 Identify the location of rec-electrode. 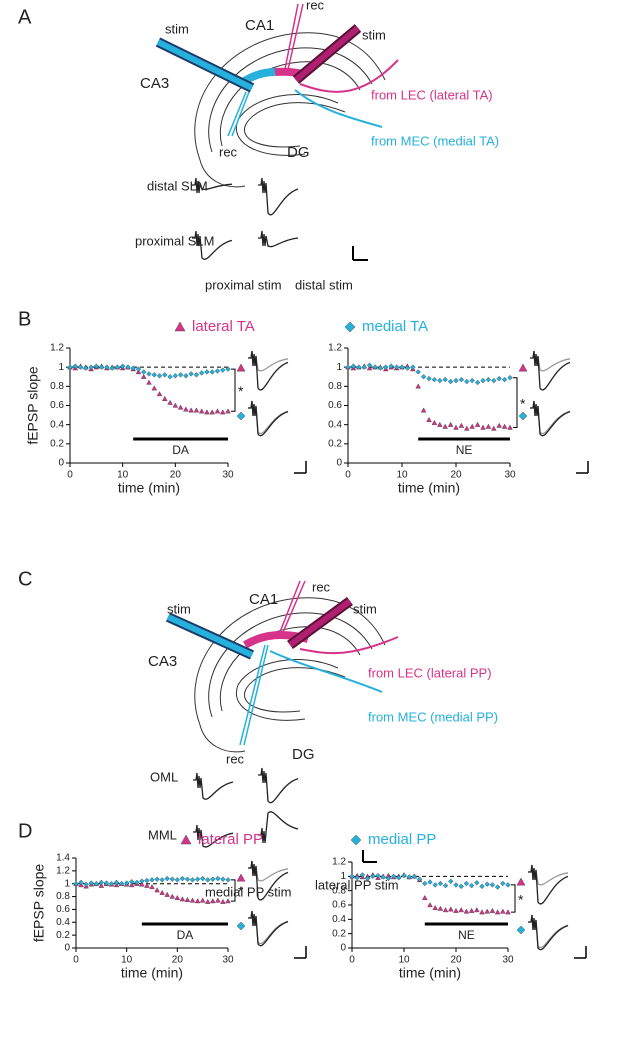
(254, 695).